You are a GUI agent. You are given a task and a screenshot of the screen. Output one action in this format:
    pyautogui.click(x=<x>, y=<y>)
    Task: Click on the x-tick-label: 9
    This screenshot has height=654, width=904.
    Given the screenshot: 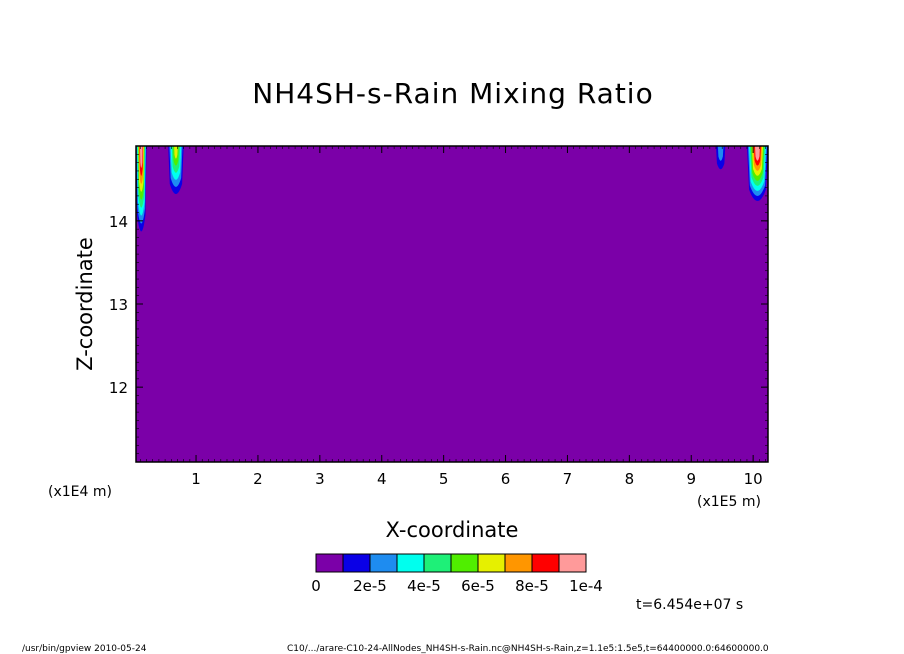 What is the action you would take?
    pyautogui.click(x=691, y=479)
    